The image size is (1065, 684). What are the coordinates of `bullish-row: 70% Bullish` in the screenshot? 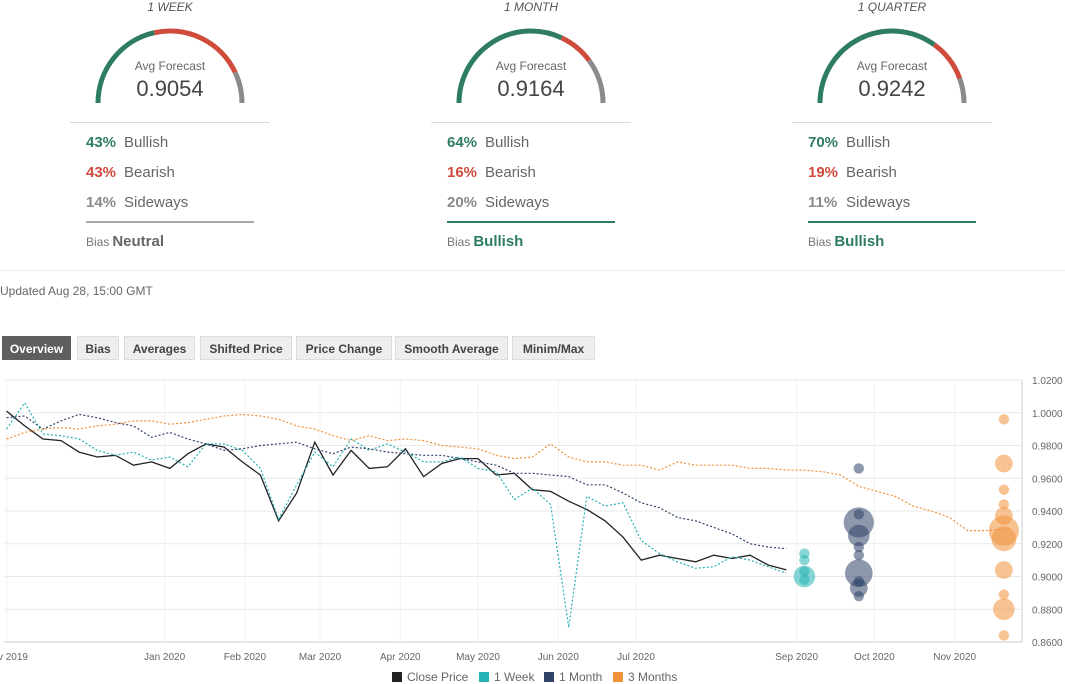 It's located at (849, 142).